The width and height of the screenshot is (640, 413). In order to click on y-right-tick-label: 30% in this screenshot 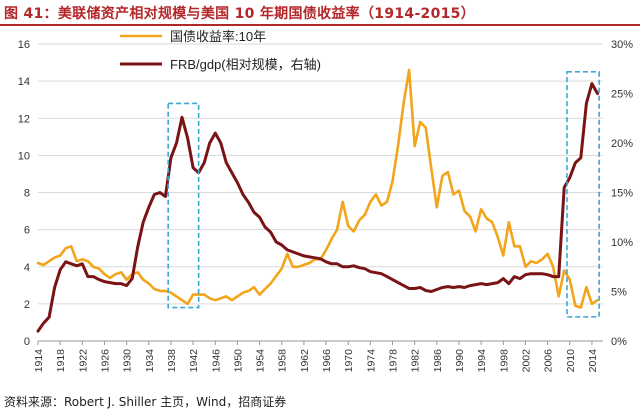, I will do `click(622, 45)`.